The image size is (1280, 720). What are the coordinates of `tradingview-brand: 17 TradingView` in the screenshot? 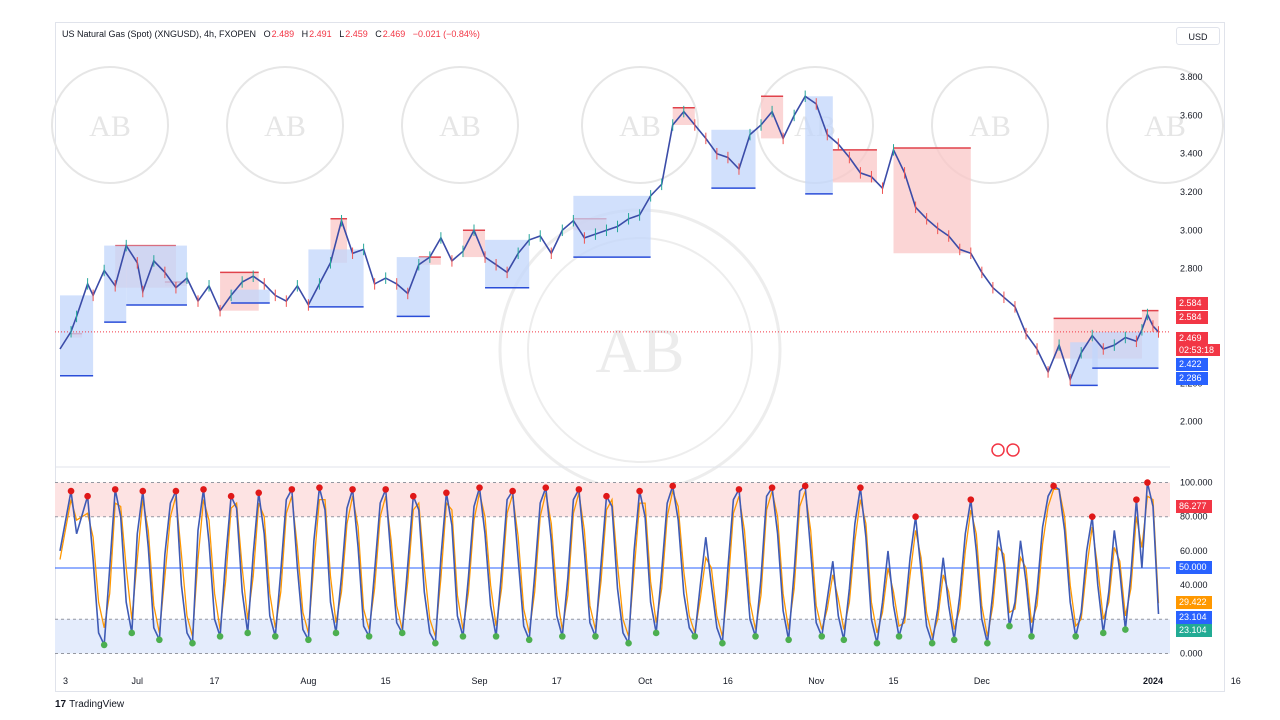 It's located at (89, 704).